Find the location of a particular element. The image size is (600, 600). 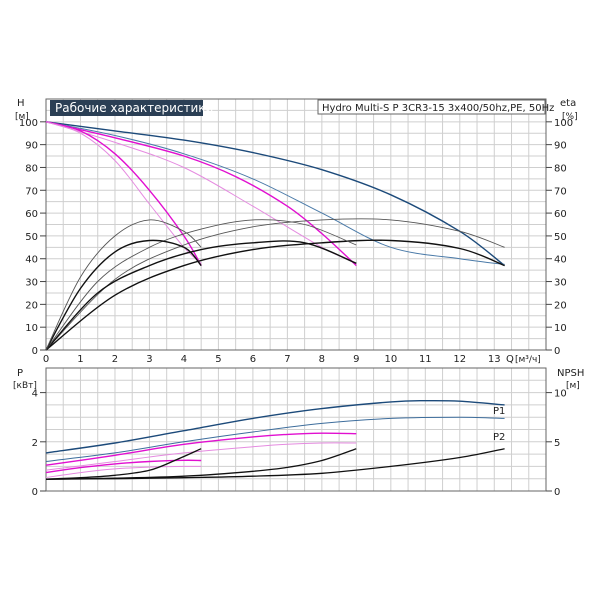

right-tick-label: 100 is located at coordinates (563, 123).